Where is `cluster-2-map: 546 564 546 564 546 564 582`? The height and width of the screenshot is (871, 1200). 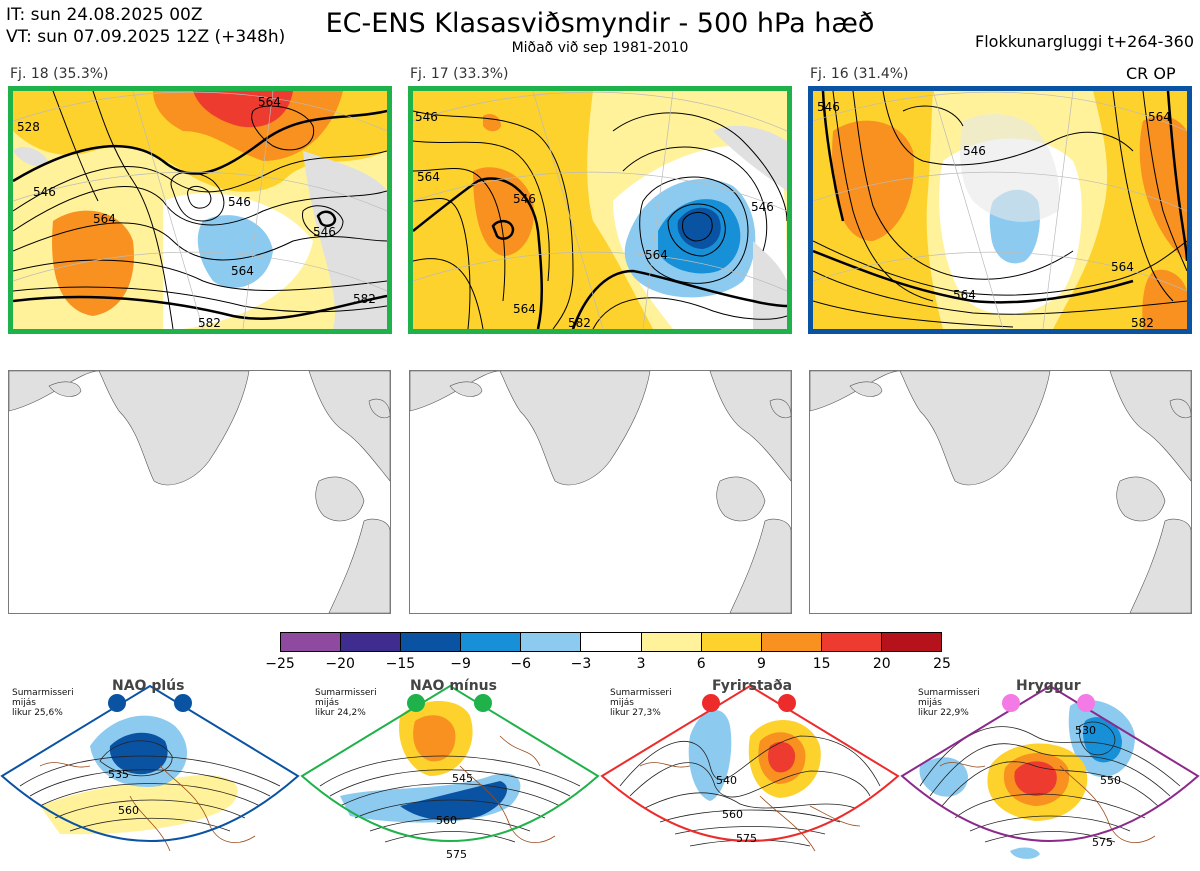
cluster-2-map: 546 564 546 564 546 564 582 is located at coordinates (600, 210).